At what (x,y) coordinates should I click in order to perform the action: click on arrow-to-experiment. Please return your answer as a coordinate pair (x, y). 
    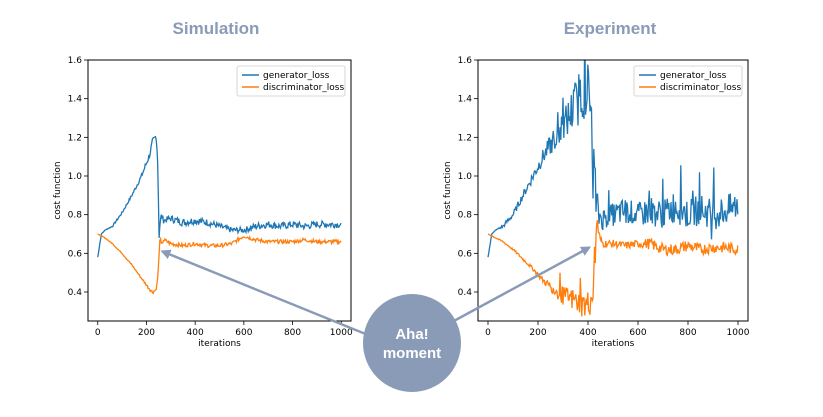
    Looking at the image, I should click on (521, 285).